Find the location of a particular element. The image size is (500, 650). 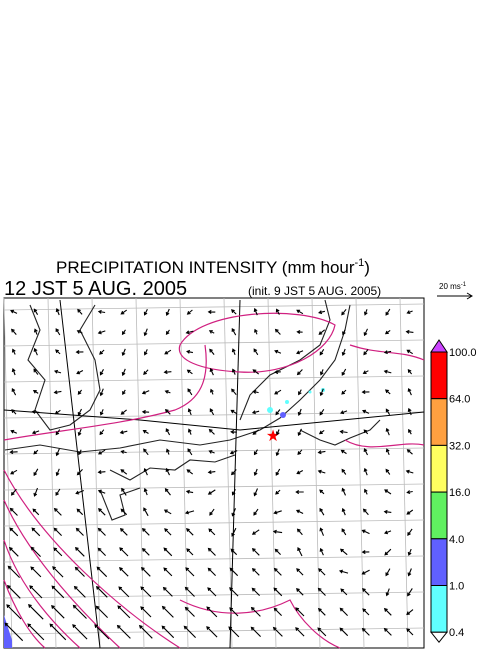

title-text: PRECIPITATION INTENSITY (mm hour is located at coordinates (205, 267).